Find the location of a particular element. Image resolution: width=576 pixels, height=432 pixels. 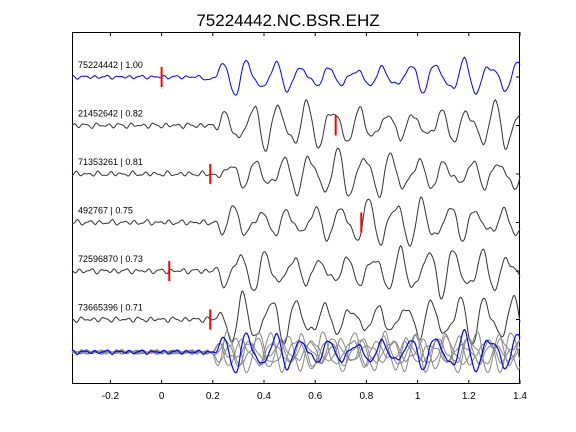

chart-title: 75224442.NC.BSR.EHZ is located at coordinates (287, 20).